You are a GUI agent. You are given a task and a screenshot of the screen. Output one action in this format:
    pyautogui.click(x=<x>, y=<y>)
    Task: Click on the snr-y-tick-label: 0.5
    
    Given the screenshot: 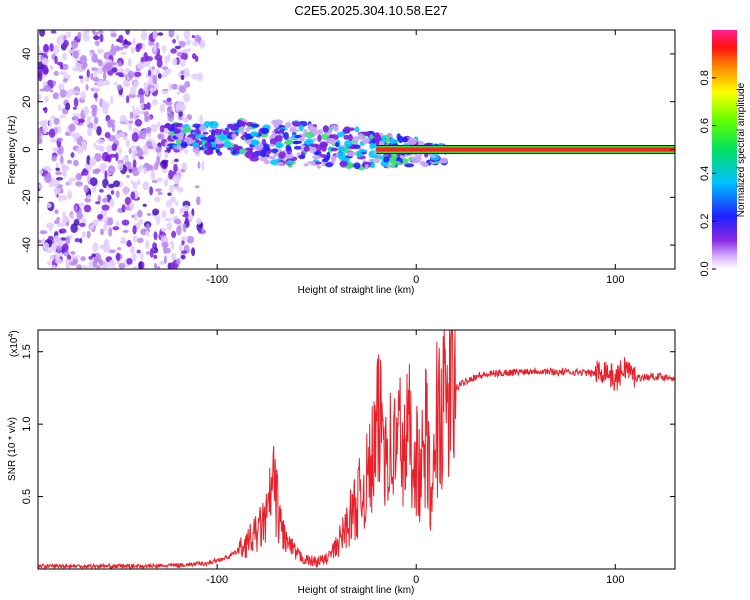 What is the action you would take?
    pyautogui.click(x=27, y=496)
    